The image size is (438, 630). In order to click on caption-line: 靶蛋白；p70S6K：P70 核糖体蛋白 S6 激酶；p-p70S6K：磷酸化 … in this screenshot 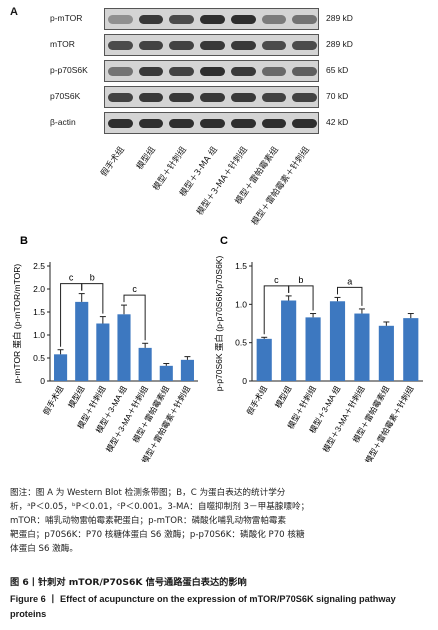, I will do `click(157, 535)`.